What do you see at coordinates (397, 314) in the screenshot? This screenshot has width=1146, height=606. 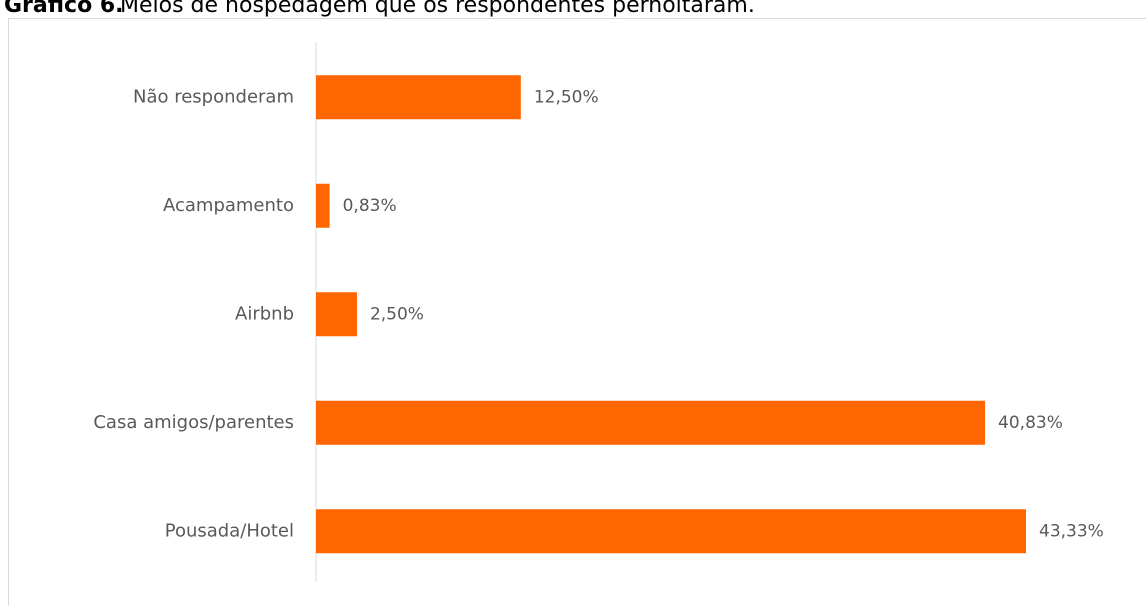 I see `value-label: 2,50%` at bounding box center [397, 314].